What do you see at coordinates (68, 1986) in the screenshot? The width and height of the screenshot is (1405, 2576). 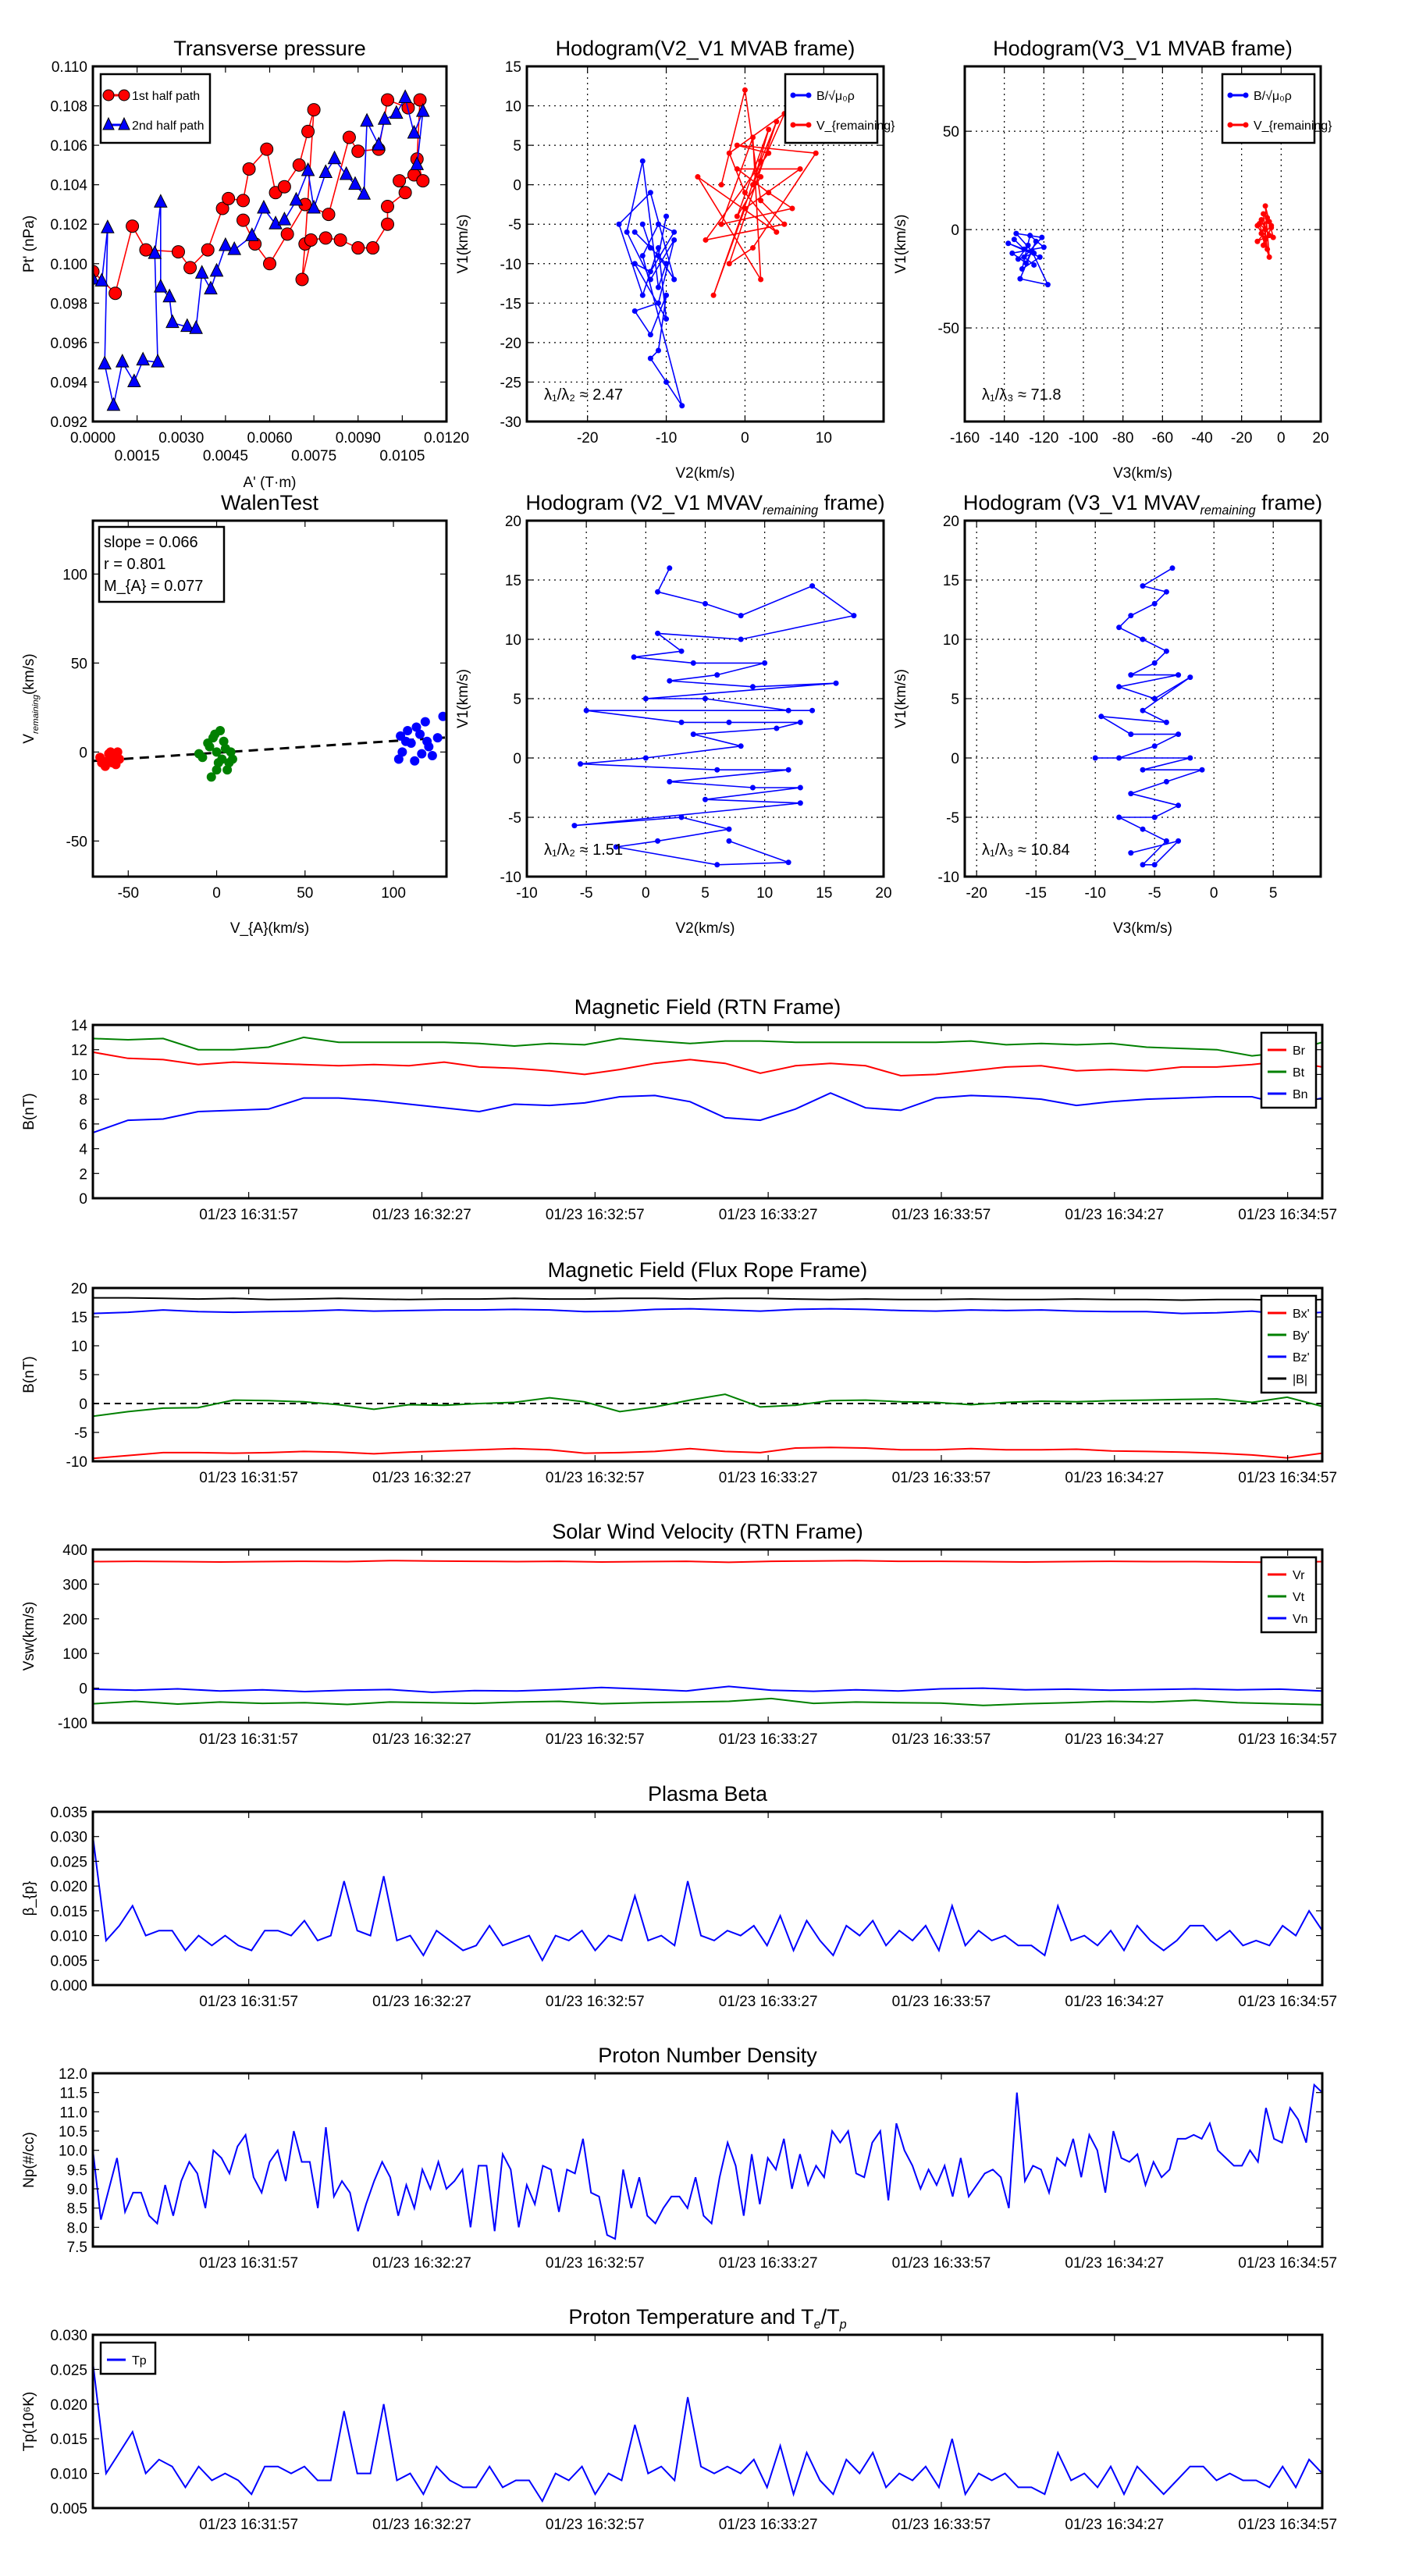 I see `y-tick-label: 0.000` at bounding box center [68, 1986].